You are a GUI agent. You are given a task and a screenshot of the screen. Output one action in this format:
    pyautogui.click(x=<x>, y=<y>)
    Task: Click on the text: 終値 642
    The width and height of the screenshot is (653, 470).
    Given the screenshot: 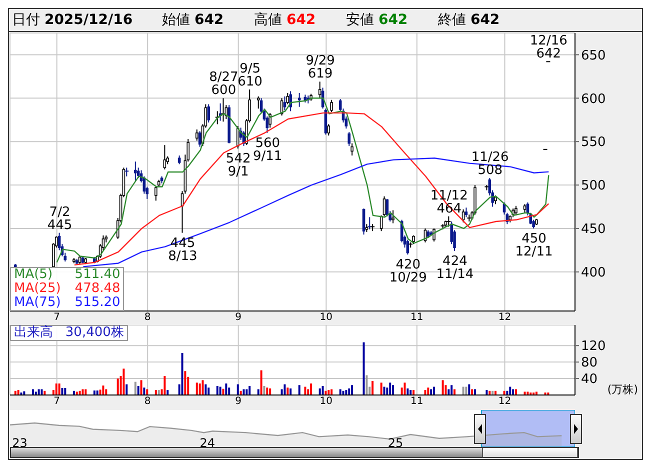 What is the action you would take?
    pyautogui.click(x=469, y=20)
    